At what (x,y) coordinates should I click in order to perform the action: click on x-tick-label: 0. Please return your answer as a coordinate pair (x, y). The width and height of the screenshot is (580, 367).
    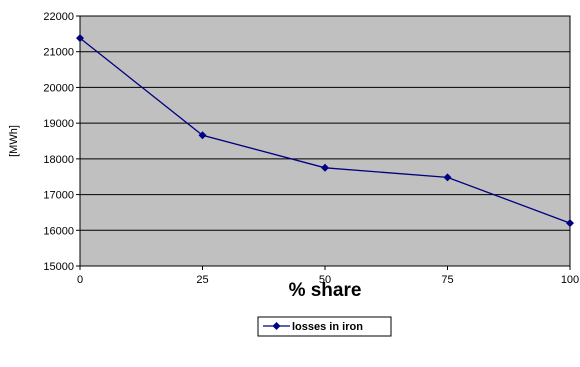
    Looking at the image, I should click on (80, 280).